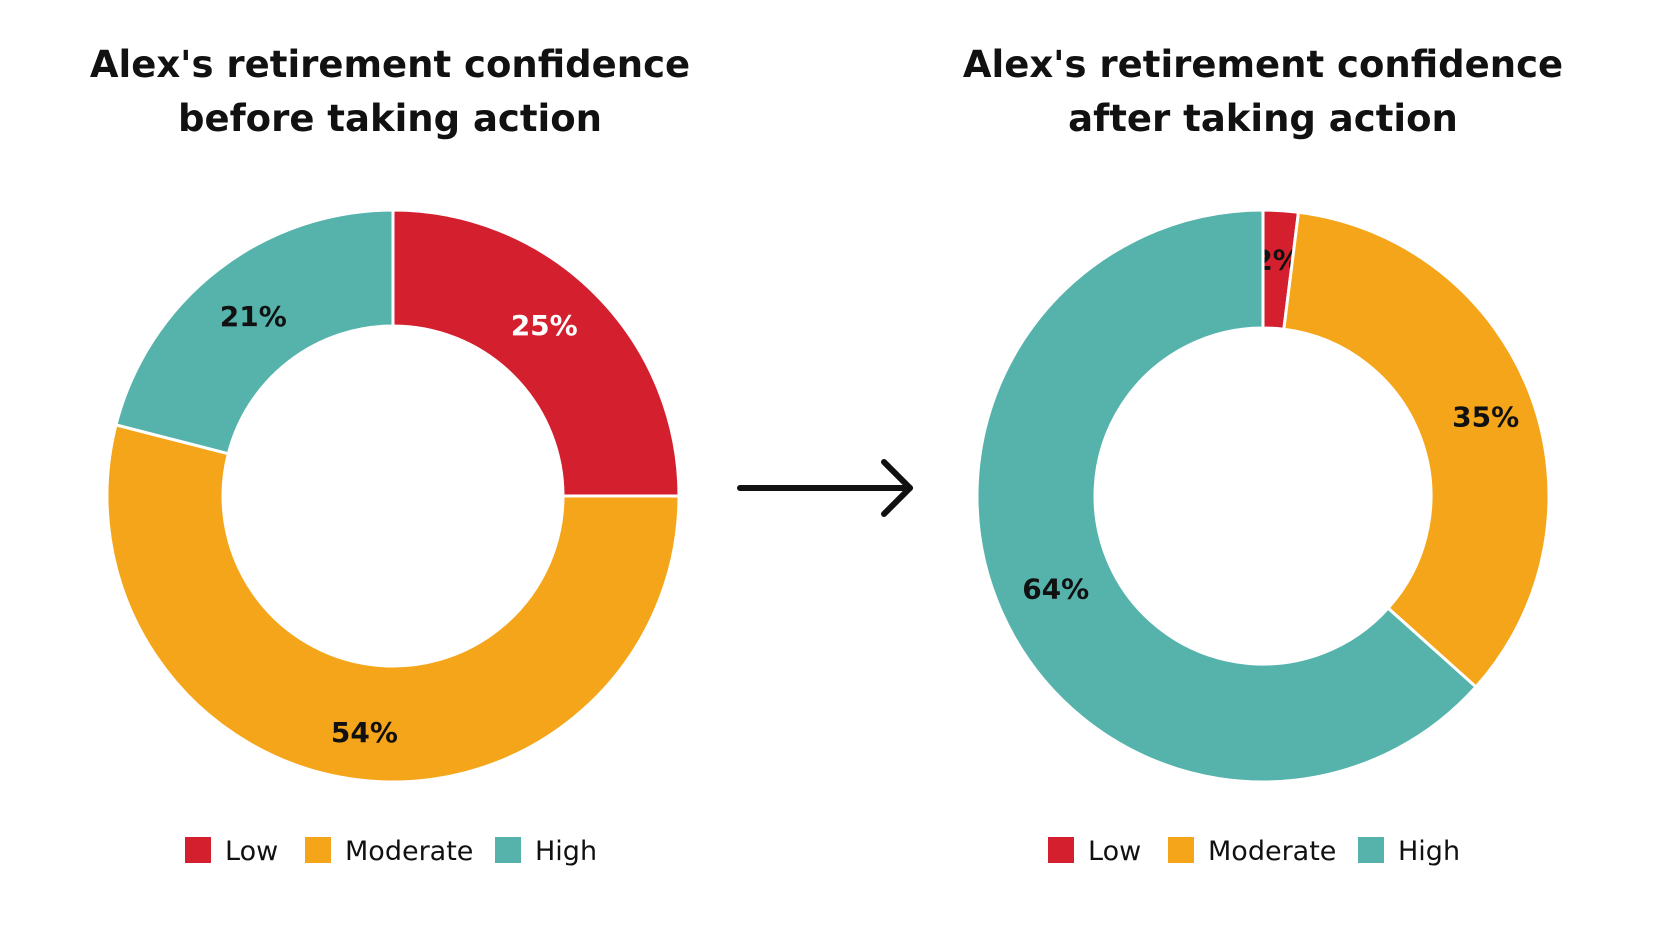 This screenshot has width=1672, height=941. I want to click on legend-before: Low Moderate High, so click(391, 851).